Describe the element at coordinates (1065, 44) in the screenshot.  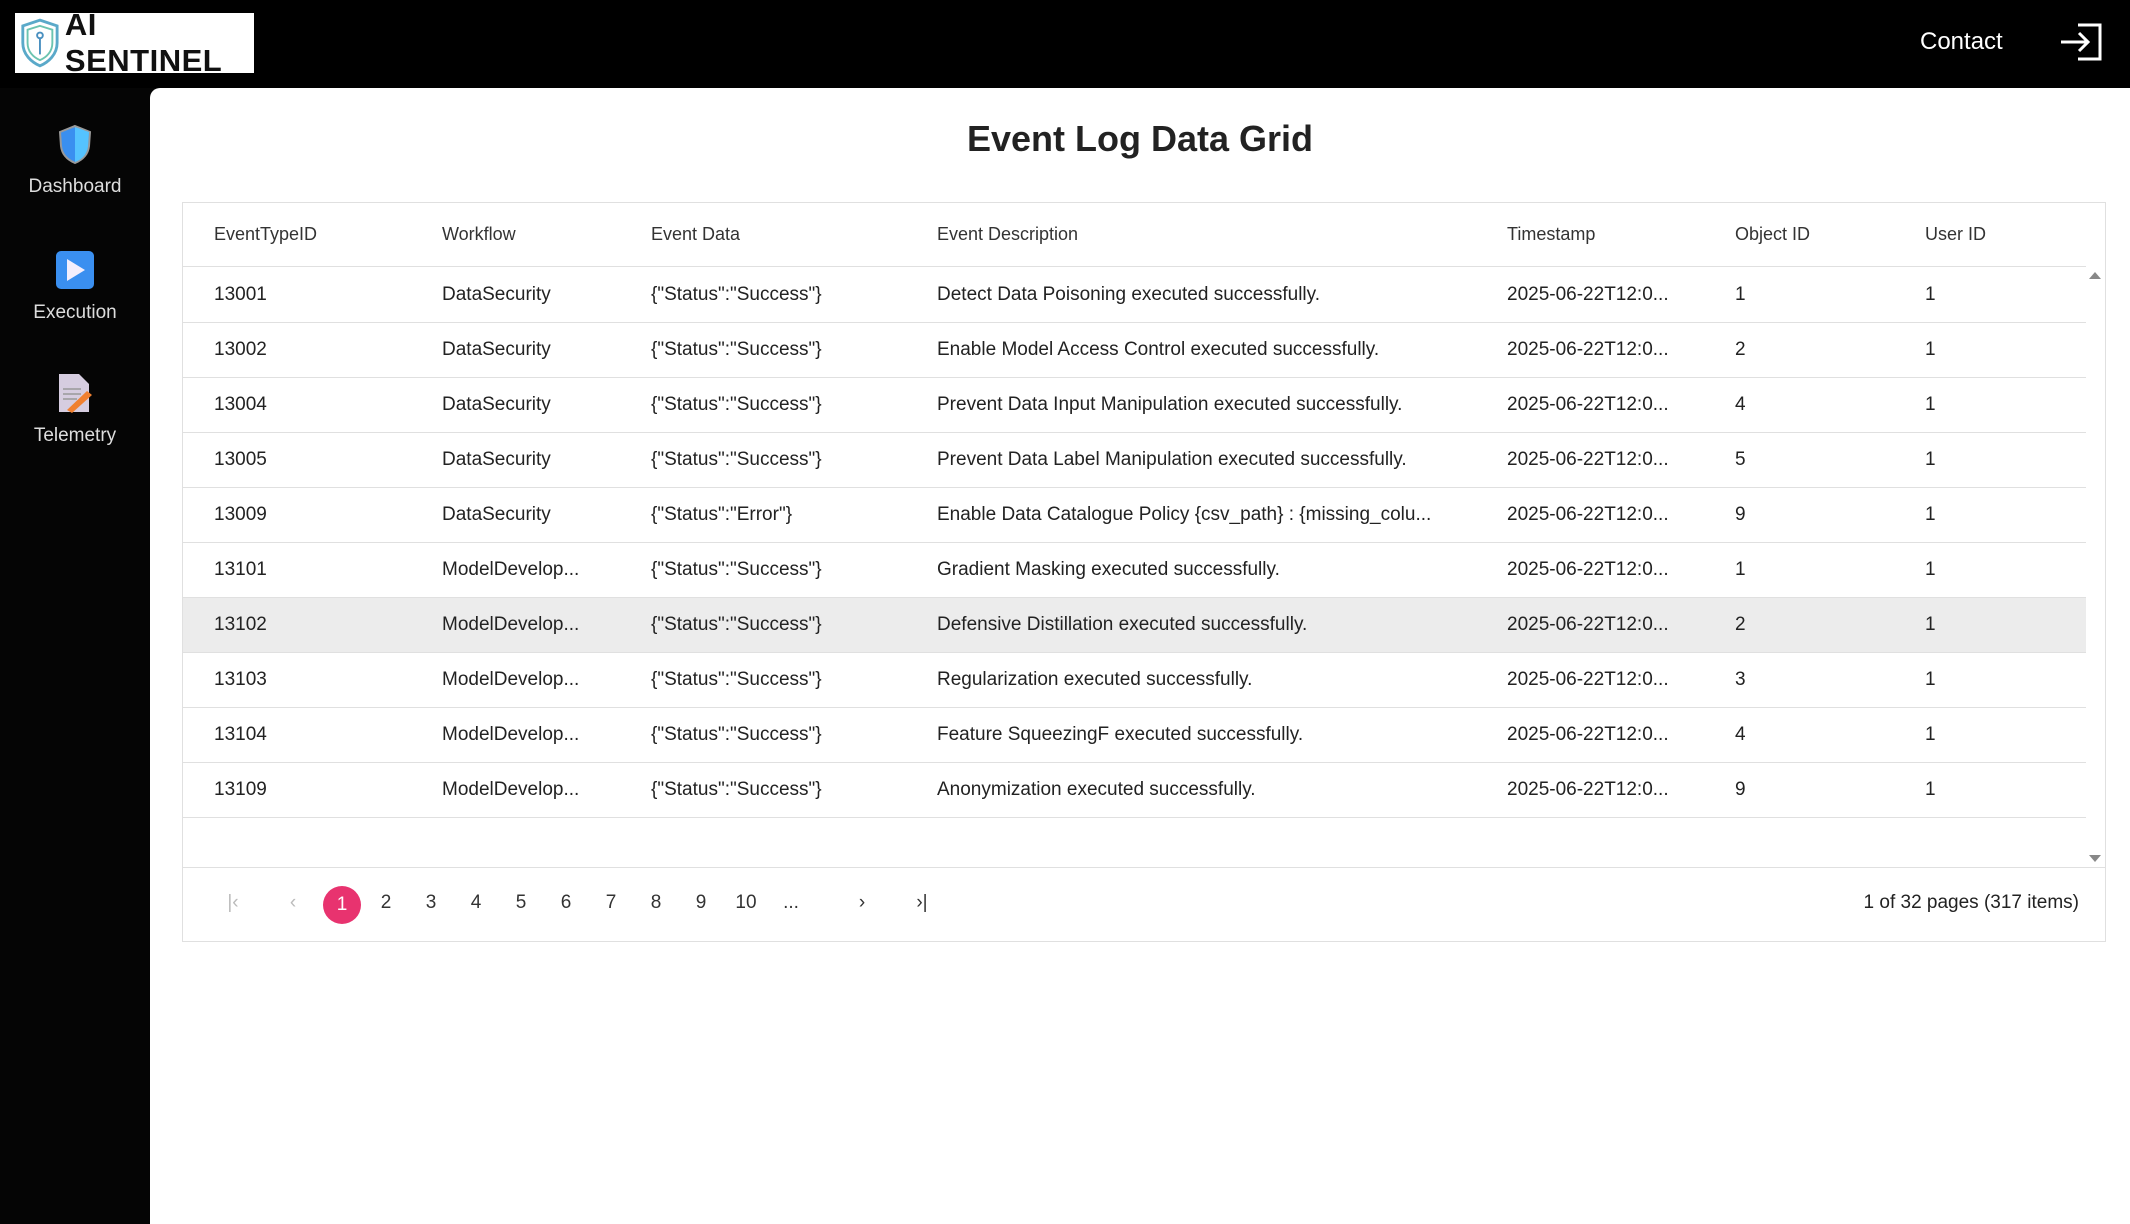
I see `top-bar: AI SENTINEL Contact` at that location.